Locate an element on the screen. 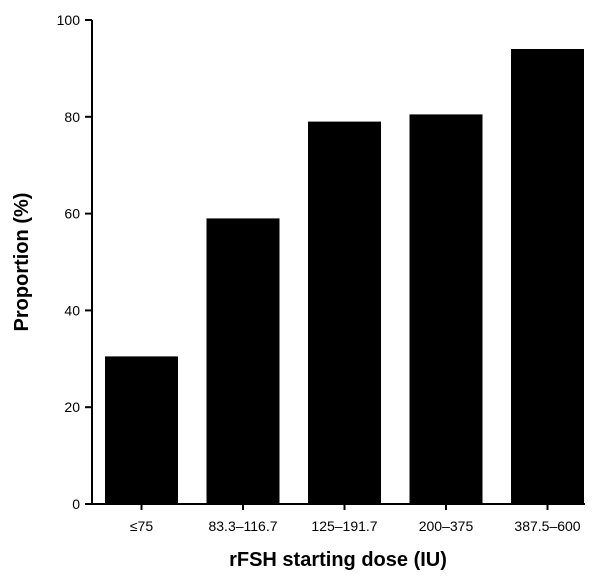 This screenshot has height=576, width=596. y-tick-label-5: 100 is located at coordinates (69, 20).